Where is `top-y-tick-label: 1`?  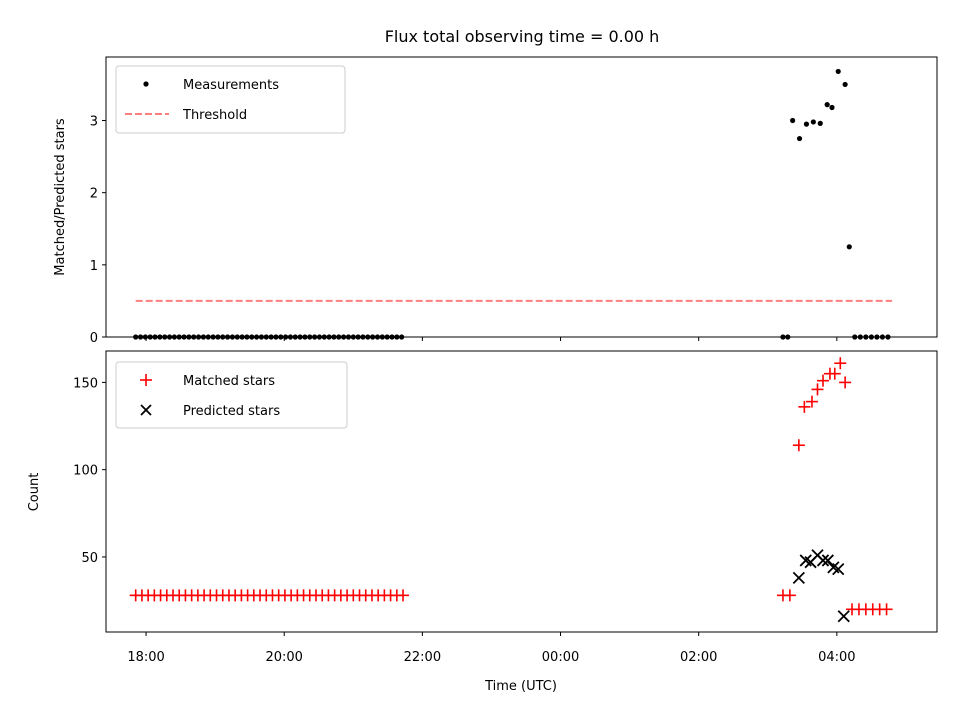 top-y-tick-label: 1 is located at coordinates (94, 266).